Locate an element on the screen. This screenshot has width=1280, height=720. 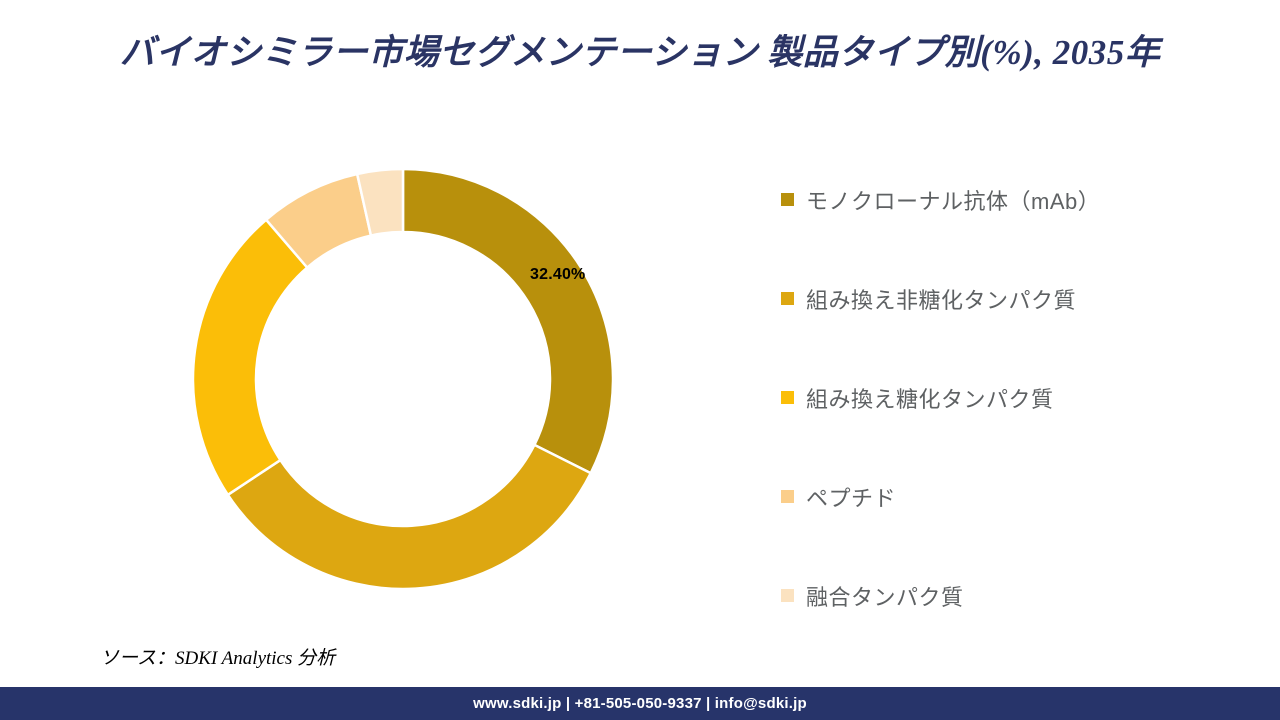
legend-item: ペプチド is located at coordinates (991, 496).